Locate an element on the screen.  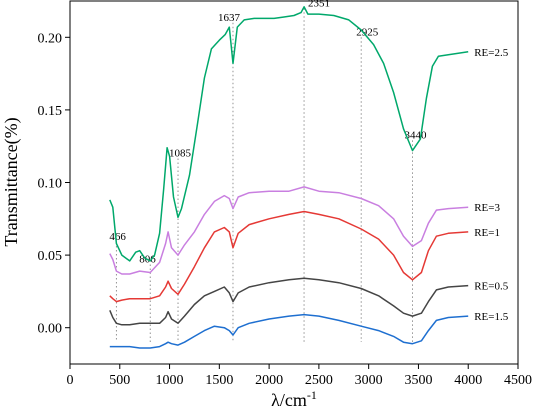
series-label-re-2-5: RE=2.5 is located at coordinates (491, 53).